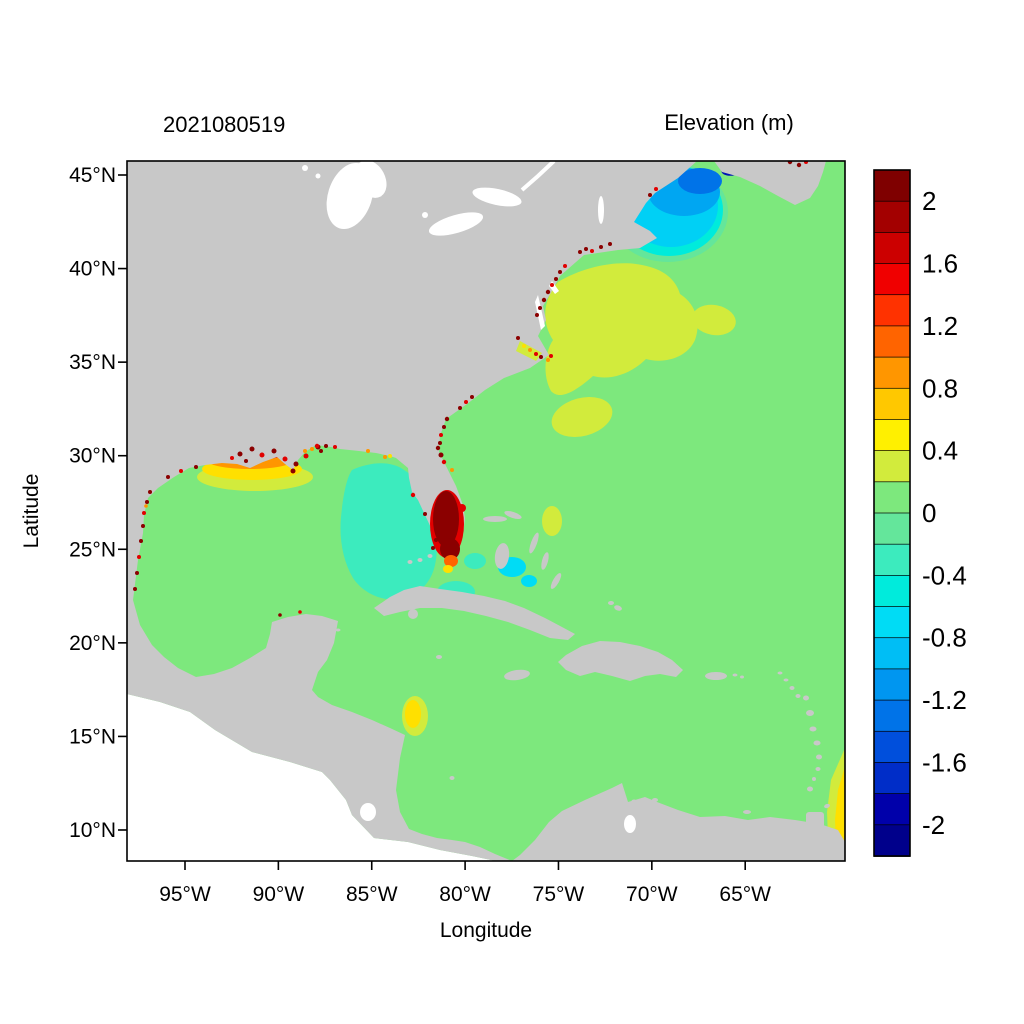 This screenshot has height=1024, width=1024. I want to click on colorbar-tick-label: -0.8, so click(944, 638).